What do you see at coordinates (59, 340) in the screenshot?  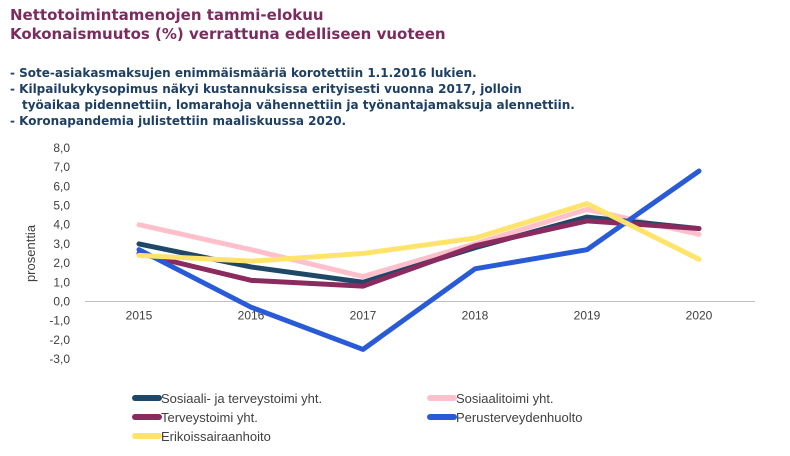 I see `y-tick-label: -2,0` at bounding box center [59, 340].